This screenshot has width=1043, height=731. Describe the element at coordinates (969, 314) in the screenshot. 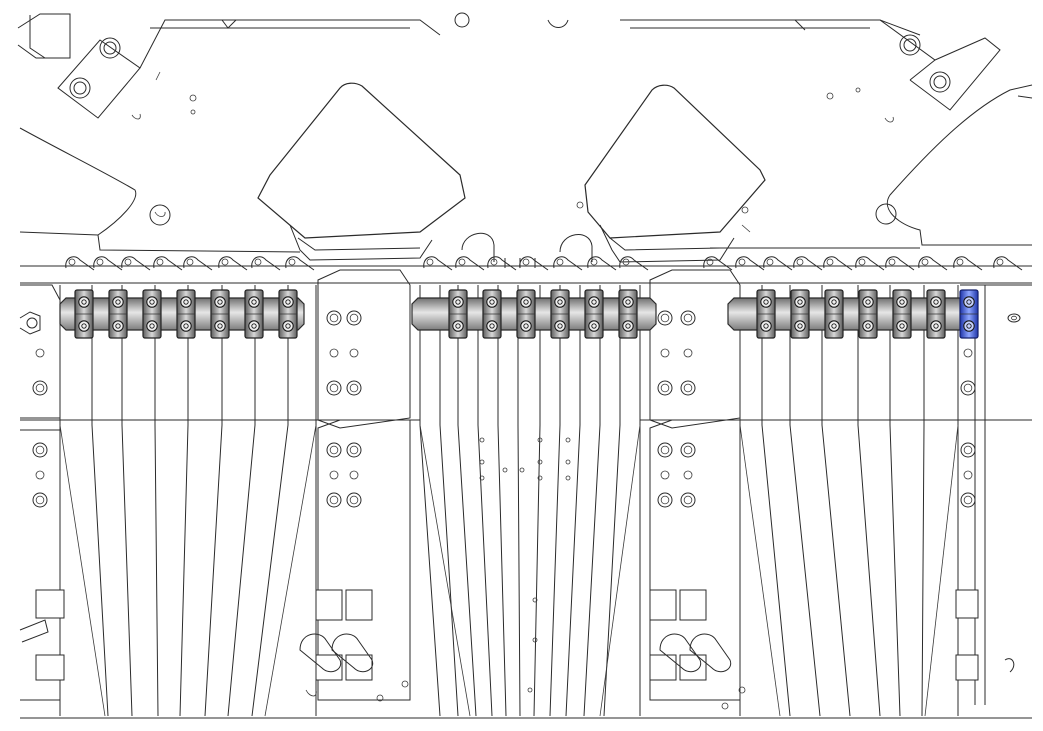

I see `selected-clamp` at that location.